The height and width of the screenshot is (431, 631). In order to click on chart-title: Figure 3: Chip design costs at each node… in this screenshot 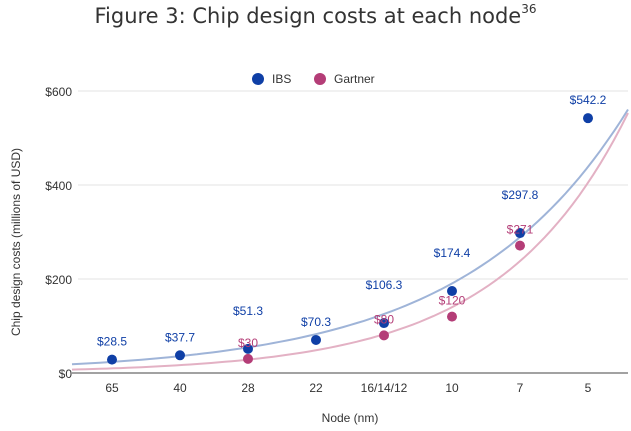, I will do `click(315, 15)`.